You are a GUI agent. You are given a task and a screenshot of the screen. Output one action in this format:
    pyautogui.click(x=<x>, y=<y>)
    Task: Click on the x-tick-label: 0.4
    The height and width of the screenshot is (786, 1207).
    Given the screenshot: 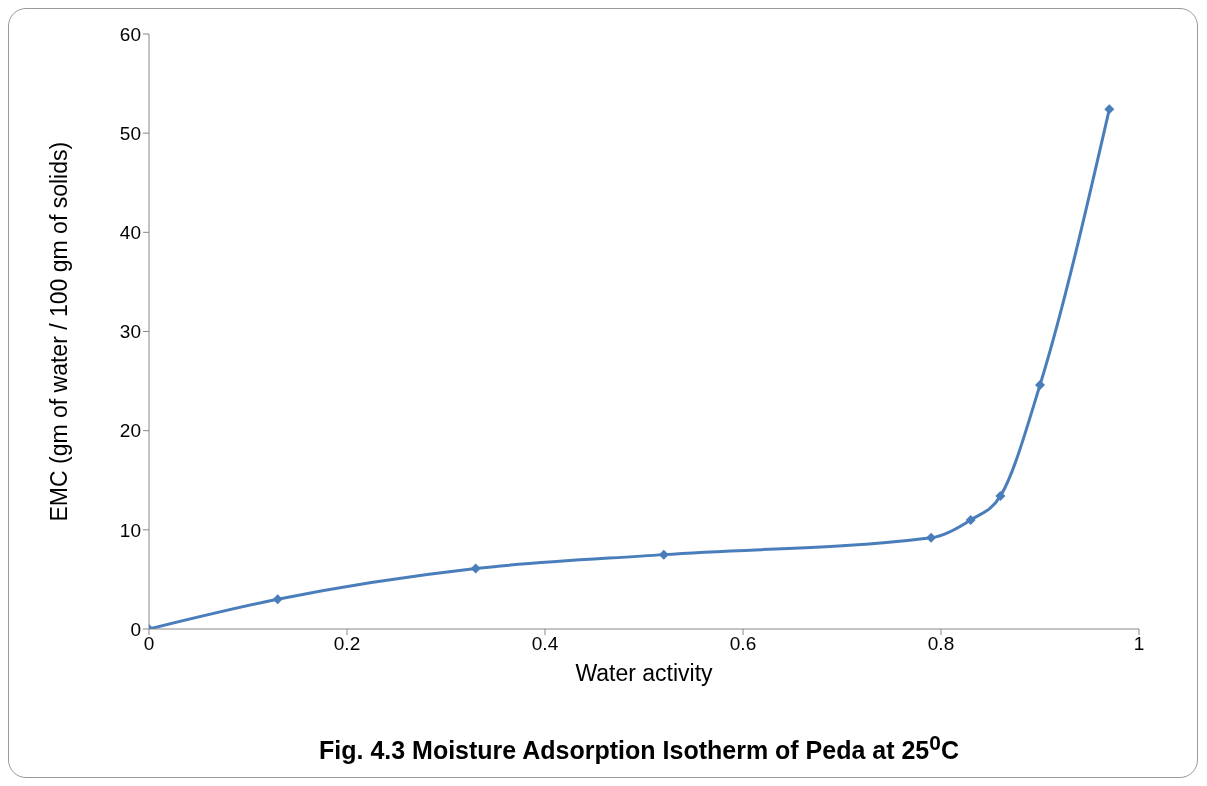 What is the action you would take?
    pyautogui.click(x=545, y=644)
    